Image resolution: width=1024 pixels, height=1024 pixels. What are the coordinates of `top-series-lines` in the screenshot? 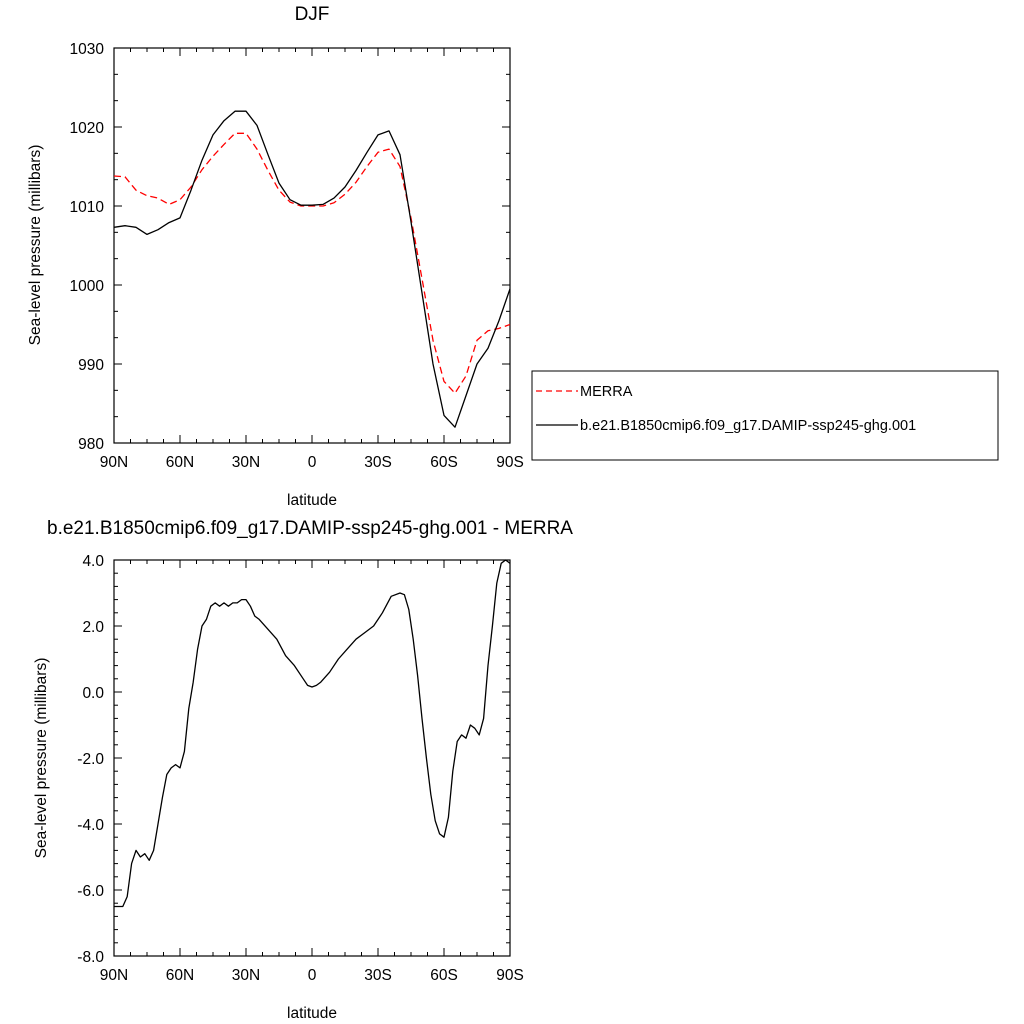 It's located at (312, 269).